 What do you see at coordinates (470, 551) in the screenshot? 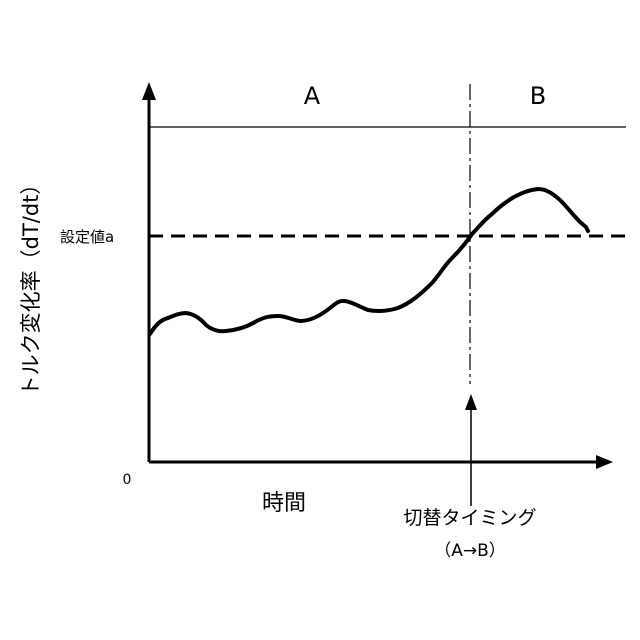
I see `switch-timing-sublabel: （A→B）` at bounding box center [470, 551].